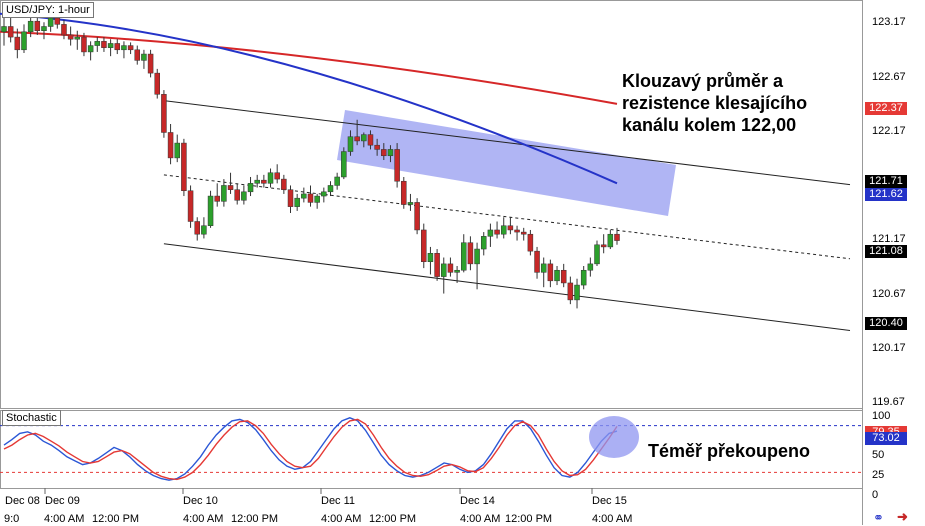 The width and height of the screenshot is (925, 526). Describe the element at coordinates (507, 287) in the screenshot. I see `channel-lower-line` at that location.